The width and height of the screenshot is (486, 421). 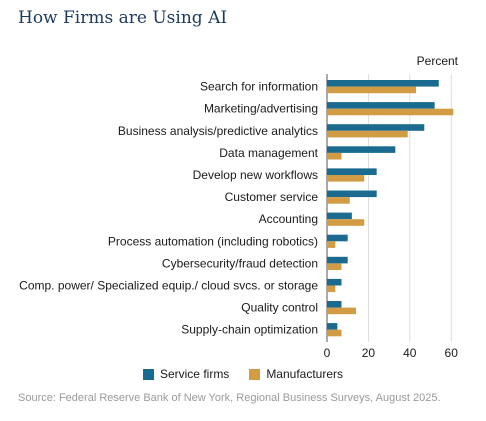 What do you see at coordinates (376, 127) in the screenshot?
I see `bar-service-firms-business-analysis-predictive-analytics` at bounding box center [376, 127].